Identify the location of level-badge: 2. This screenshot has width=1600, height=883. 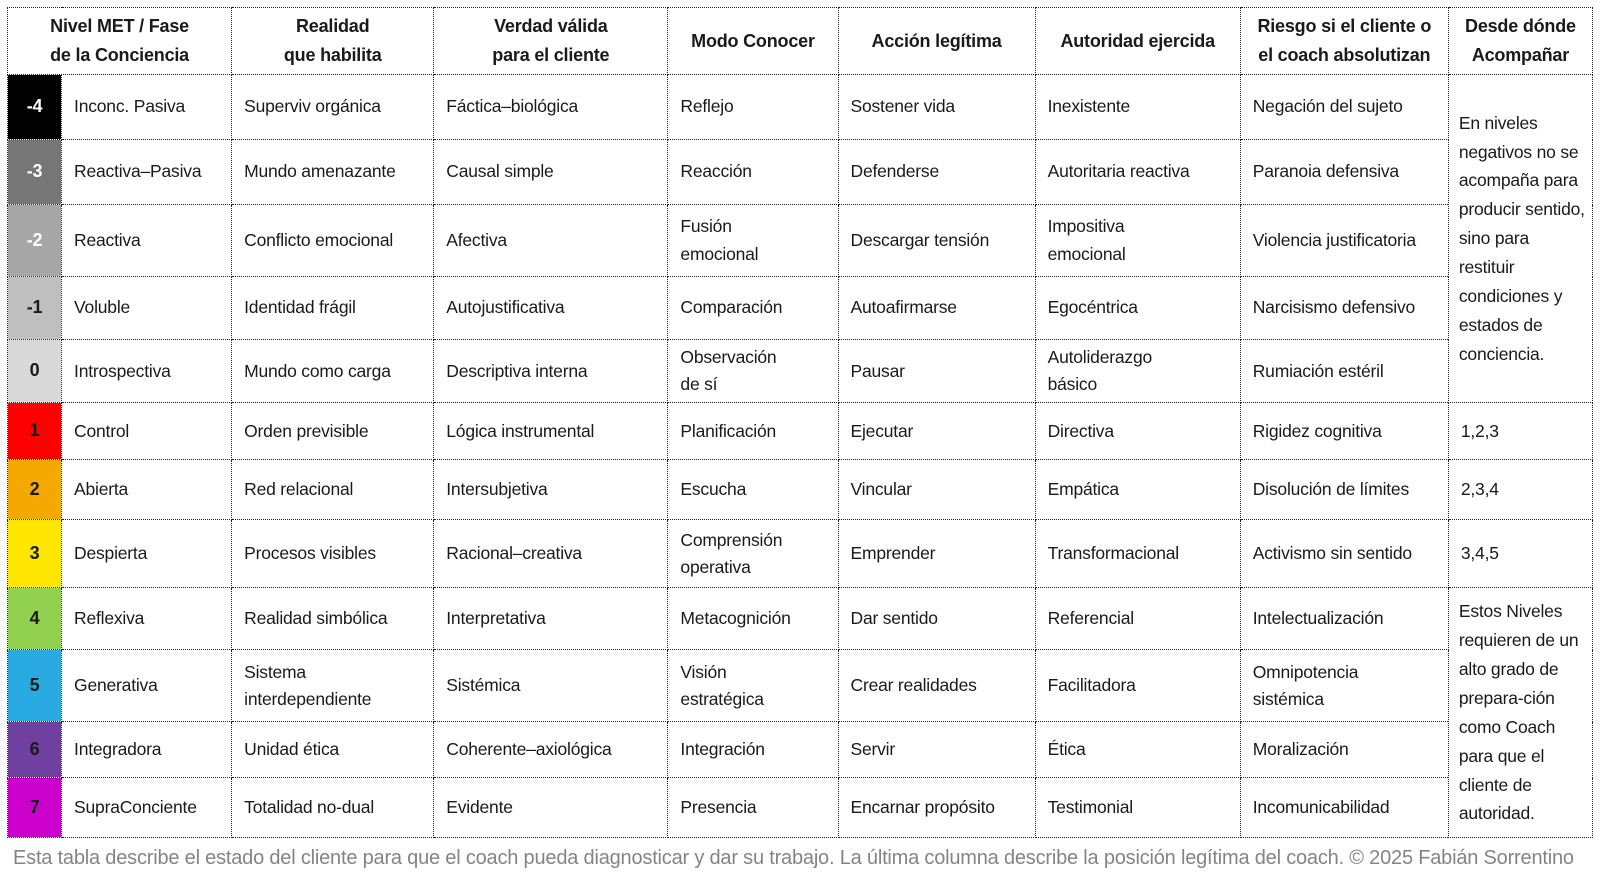
(34, 490).